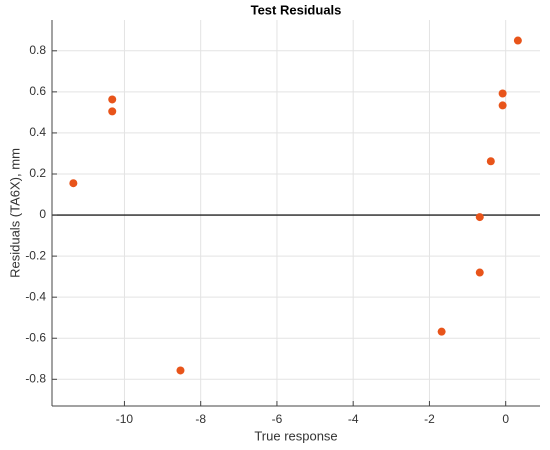 The image size is (550, 450). Describe the element at coordinates (353, 419) in the screenshot. I see `x-tick-label: -4` at that location.